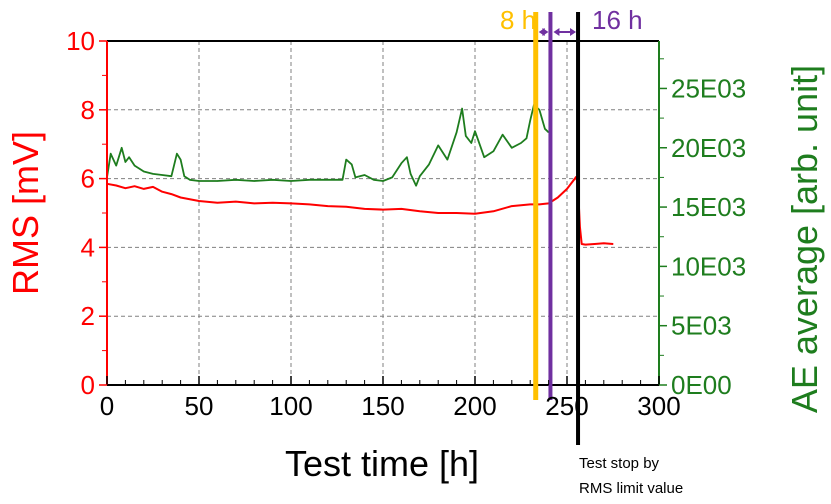  I want to click on arrow-16h-stop-head-left, so click(556, 32).